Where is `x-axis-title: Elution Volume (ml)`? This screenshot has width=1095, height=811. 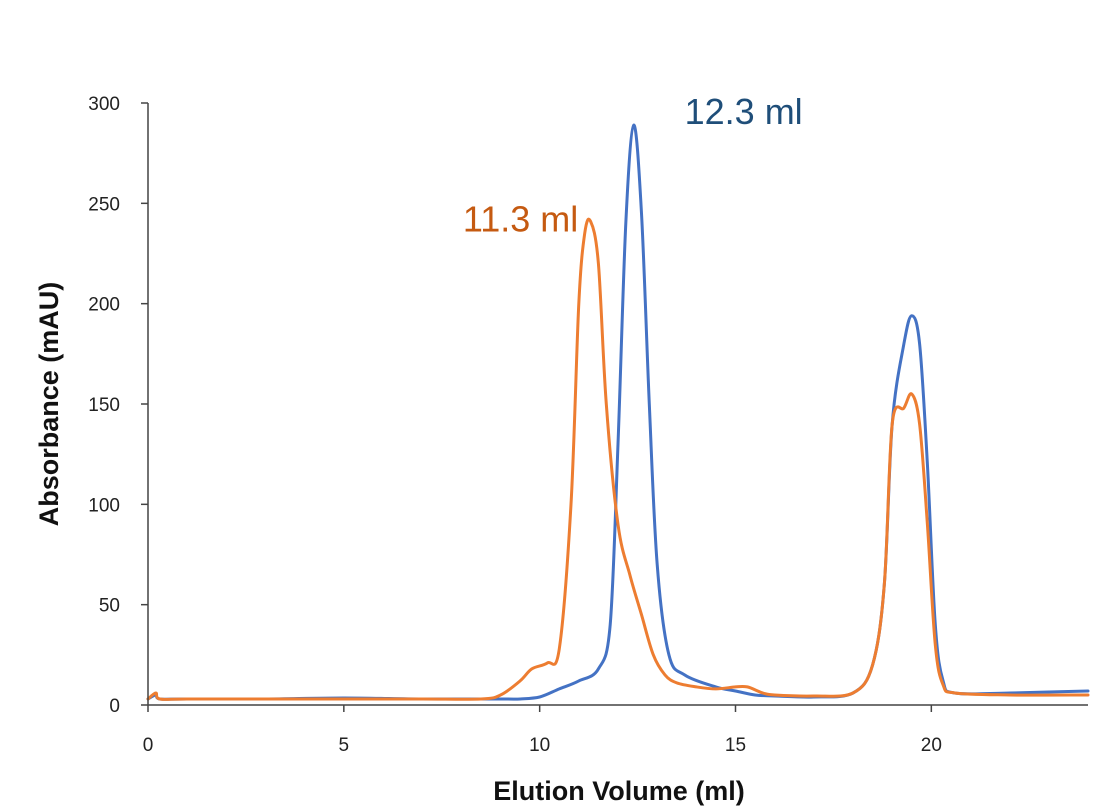 x-axis-title: Elution Volume (ml) is located at coordinates (619, 791).